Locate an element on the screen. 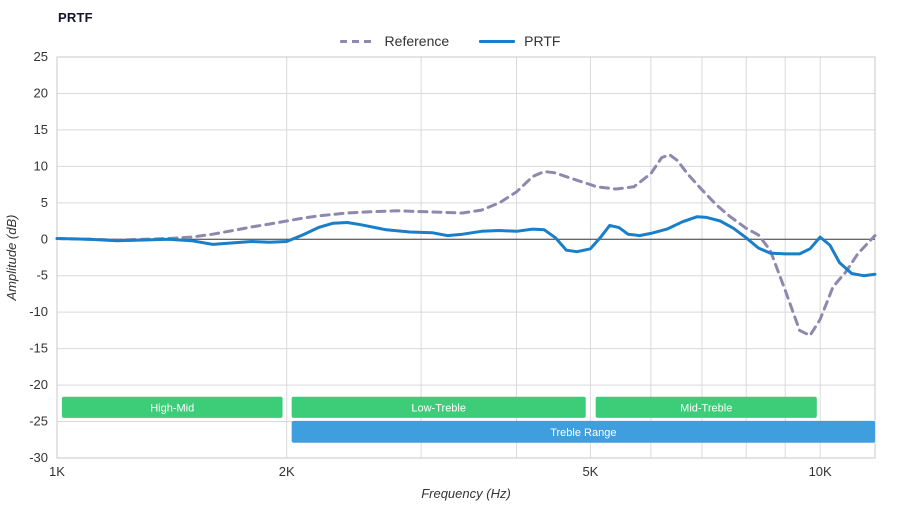  y-tick-label: -10 is located at coordinates (38, 311).